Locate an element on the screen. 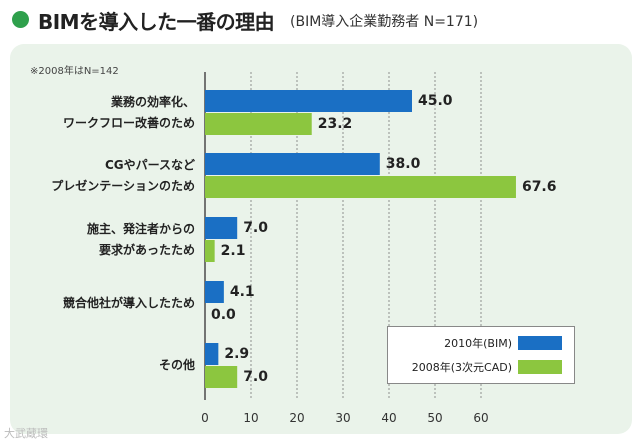 This screenshot has width=640, height=444. x-tick-label: 50 is located at coordinates (435, 418).